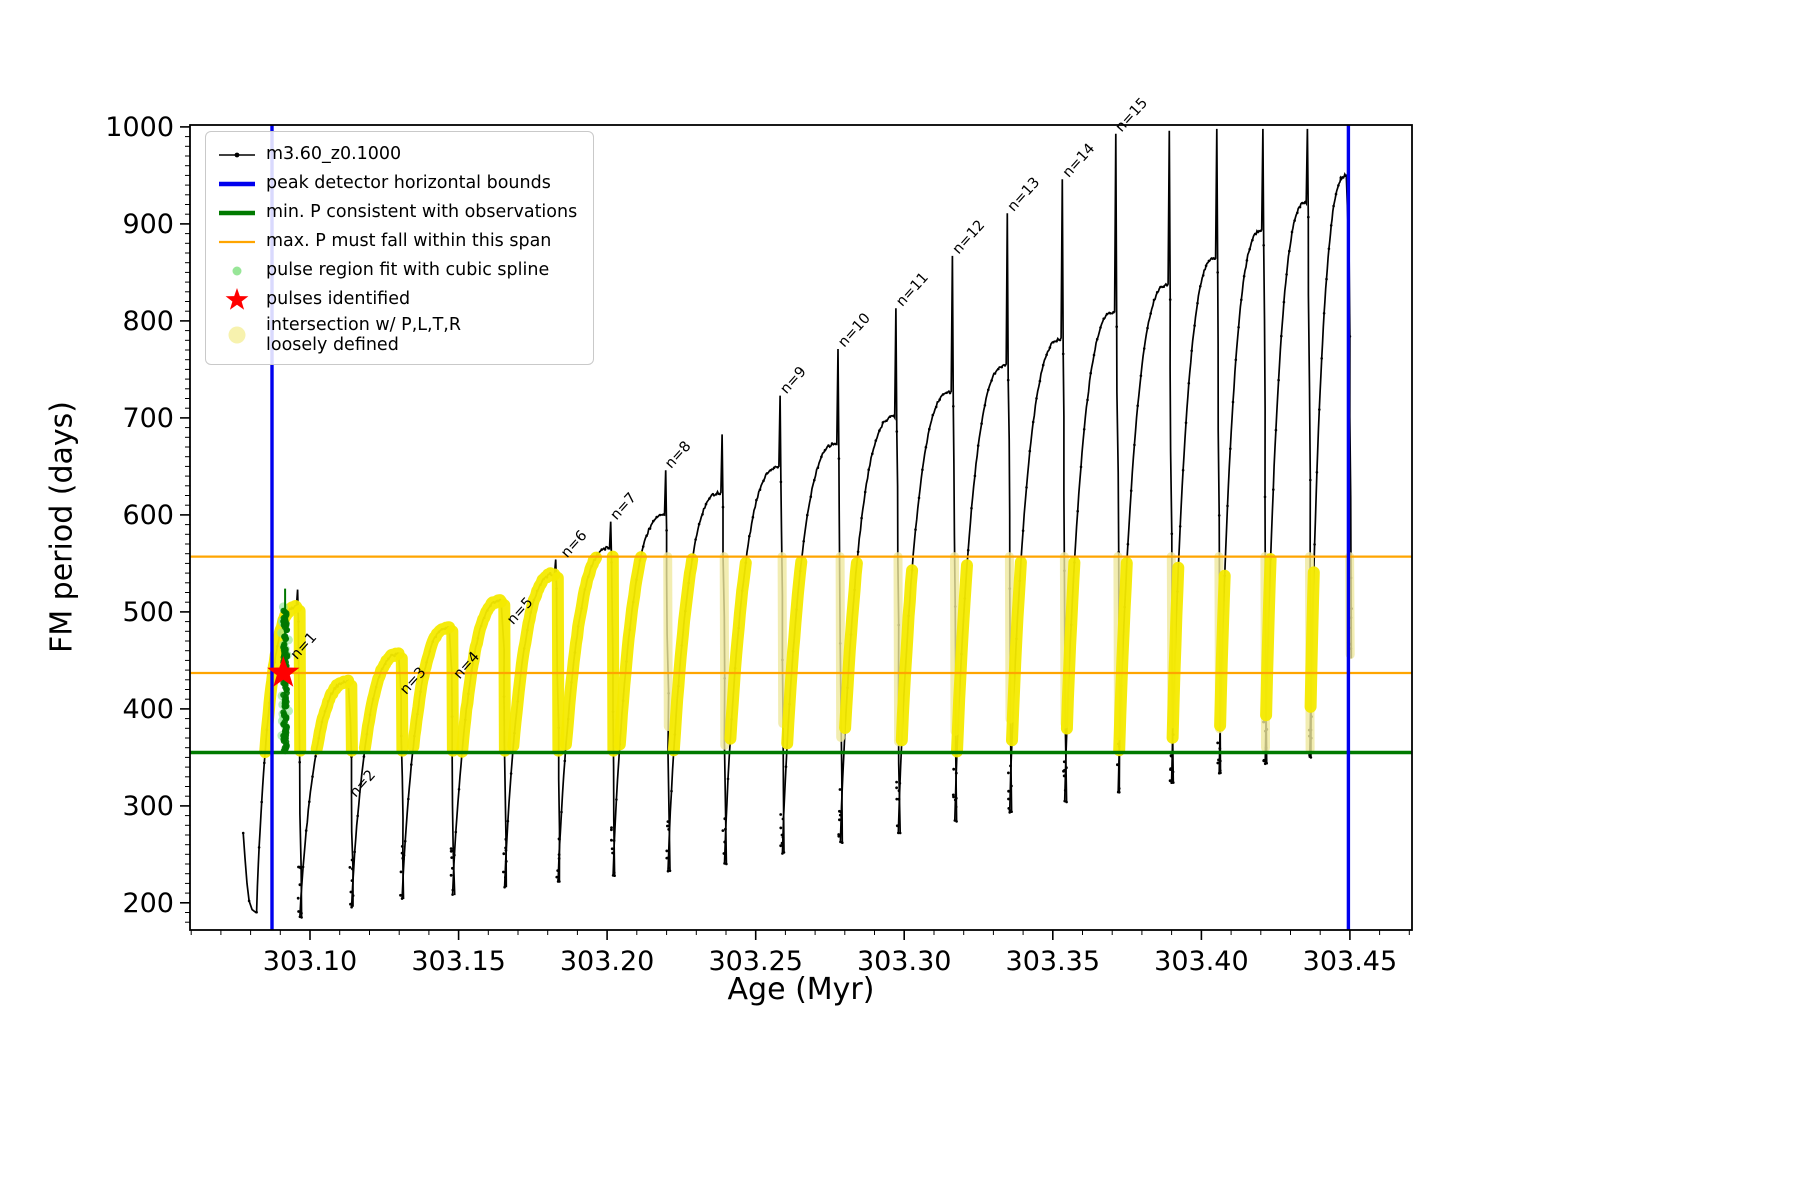 The image size is (1800, 1204). What do you see at coordinates (237, 183) in the screenshot?
I see `legend-marker-thick-line-icon` at bounding box center [237, 183].